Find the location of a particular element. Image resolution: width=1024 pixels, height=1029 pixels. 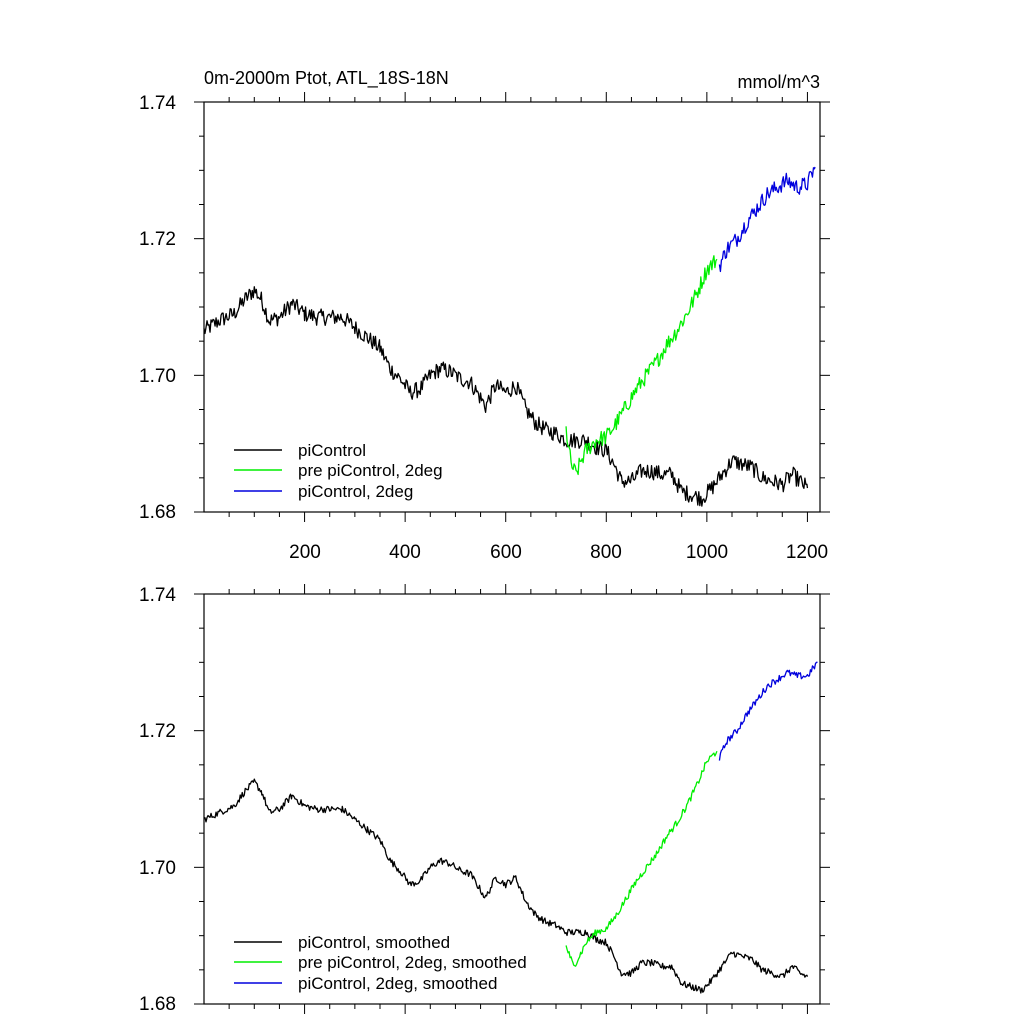

legend-label-picontrol-2deg: piControl, 2deg is located at coordinates (355, 491).